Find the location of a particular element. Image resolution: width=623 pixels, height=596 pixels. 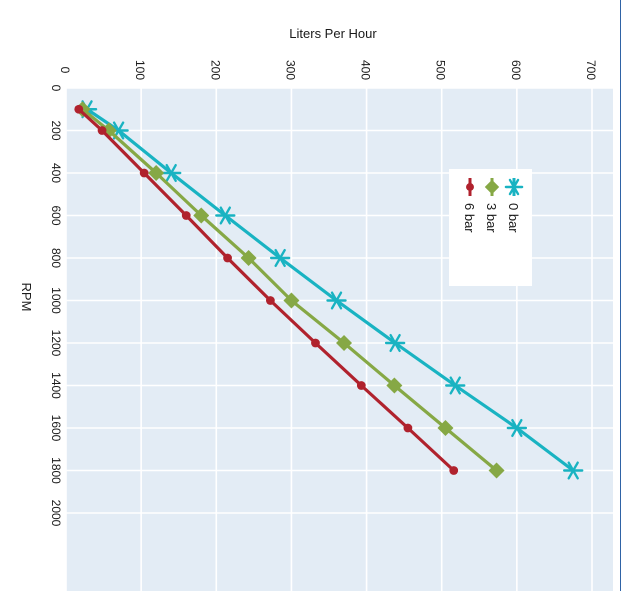

x-tick-label: 1400 is located at coordinates (56, 385).